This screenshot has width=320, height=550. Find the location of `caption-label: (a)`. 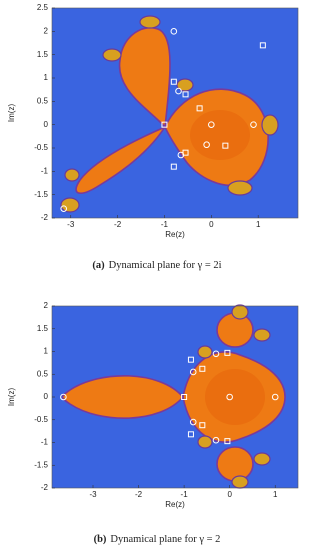

caption-label: (a) is located at coordinates (98, 265).